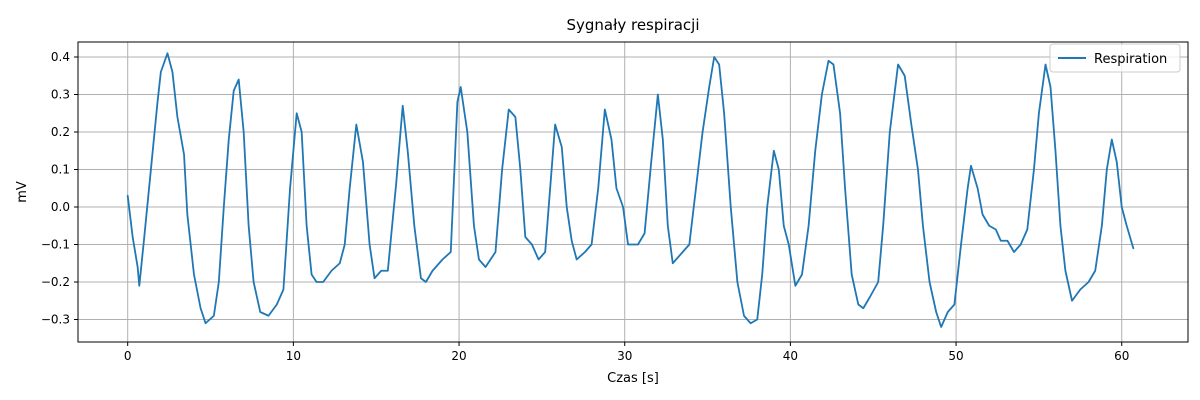 This screenshot has height=400, width=1200. What do you see at coordinates (790, 356) in the screenshot?
I see `x-tick-label: 40` at bounding box center [790, 356].